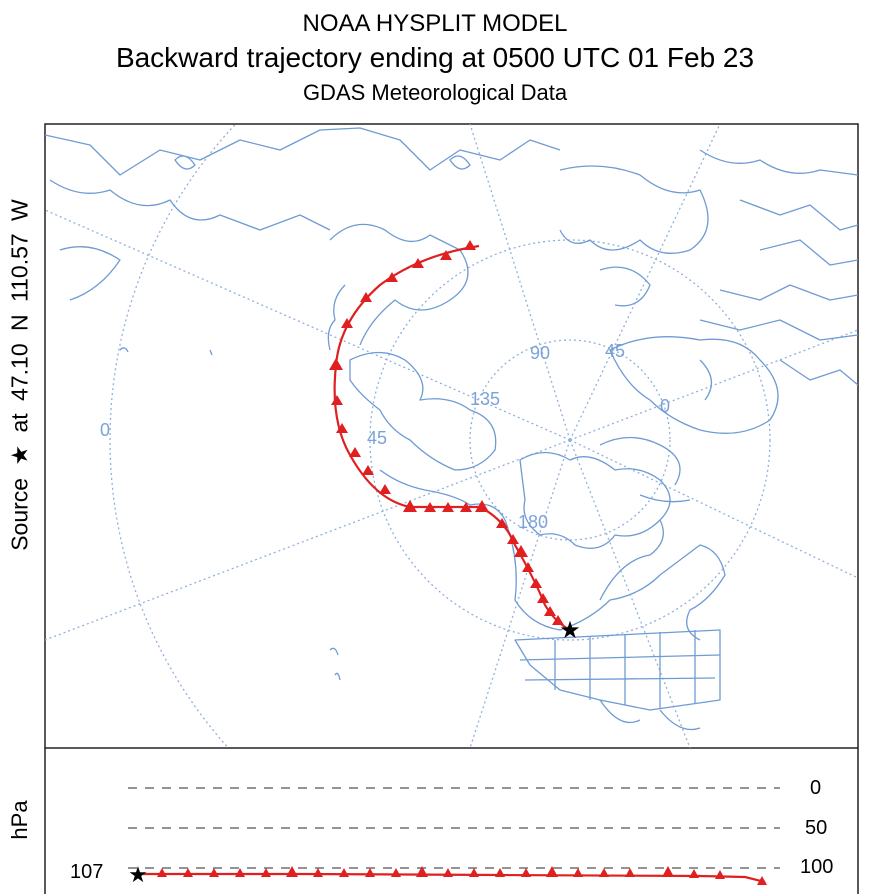 The width and height of the screenshot is (870, 894). I want to click on trajectory-line, so click(452, 437).